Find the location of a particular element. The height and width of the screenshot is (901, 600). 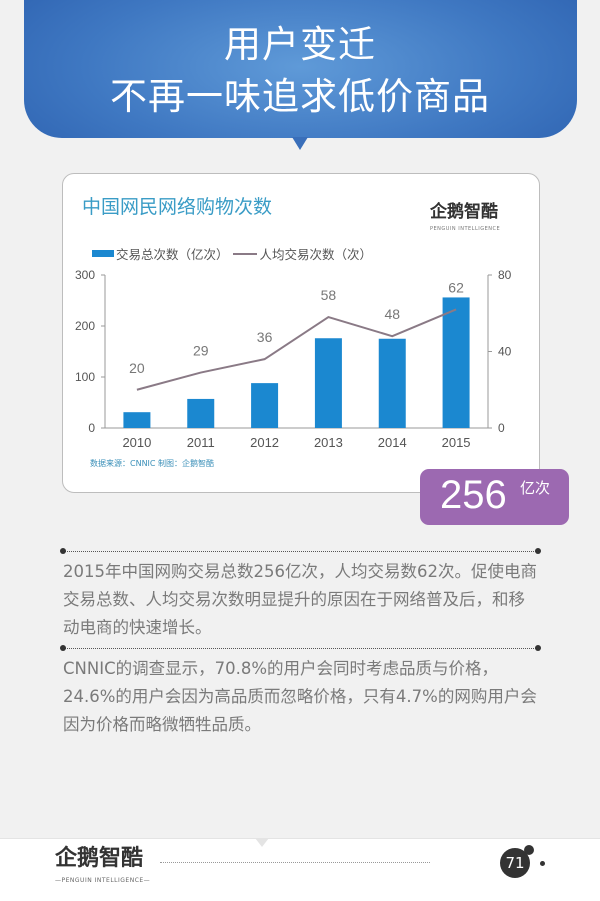

x-tick-label: 2011 is located at coordinates (201, 442).